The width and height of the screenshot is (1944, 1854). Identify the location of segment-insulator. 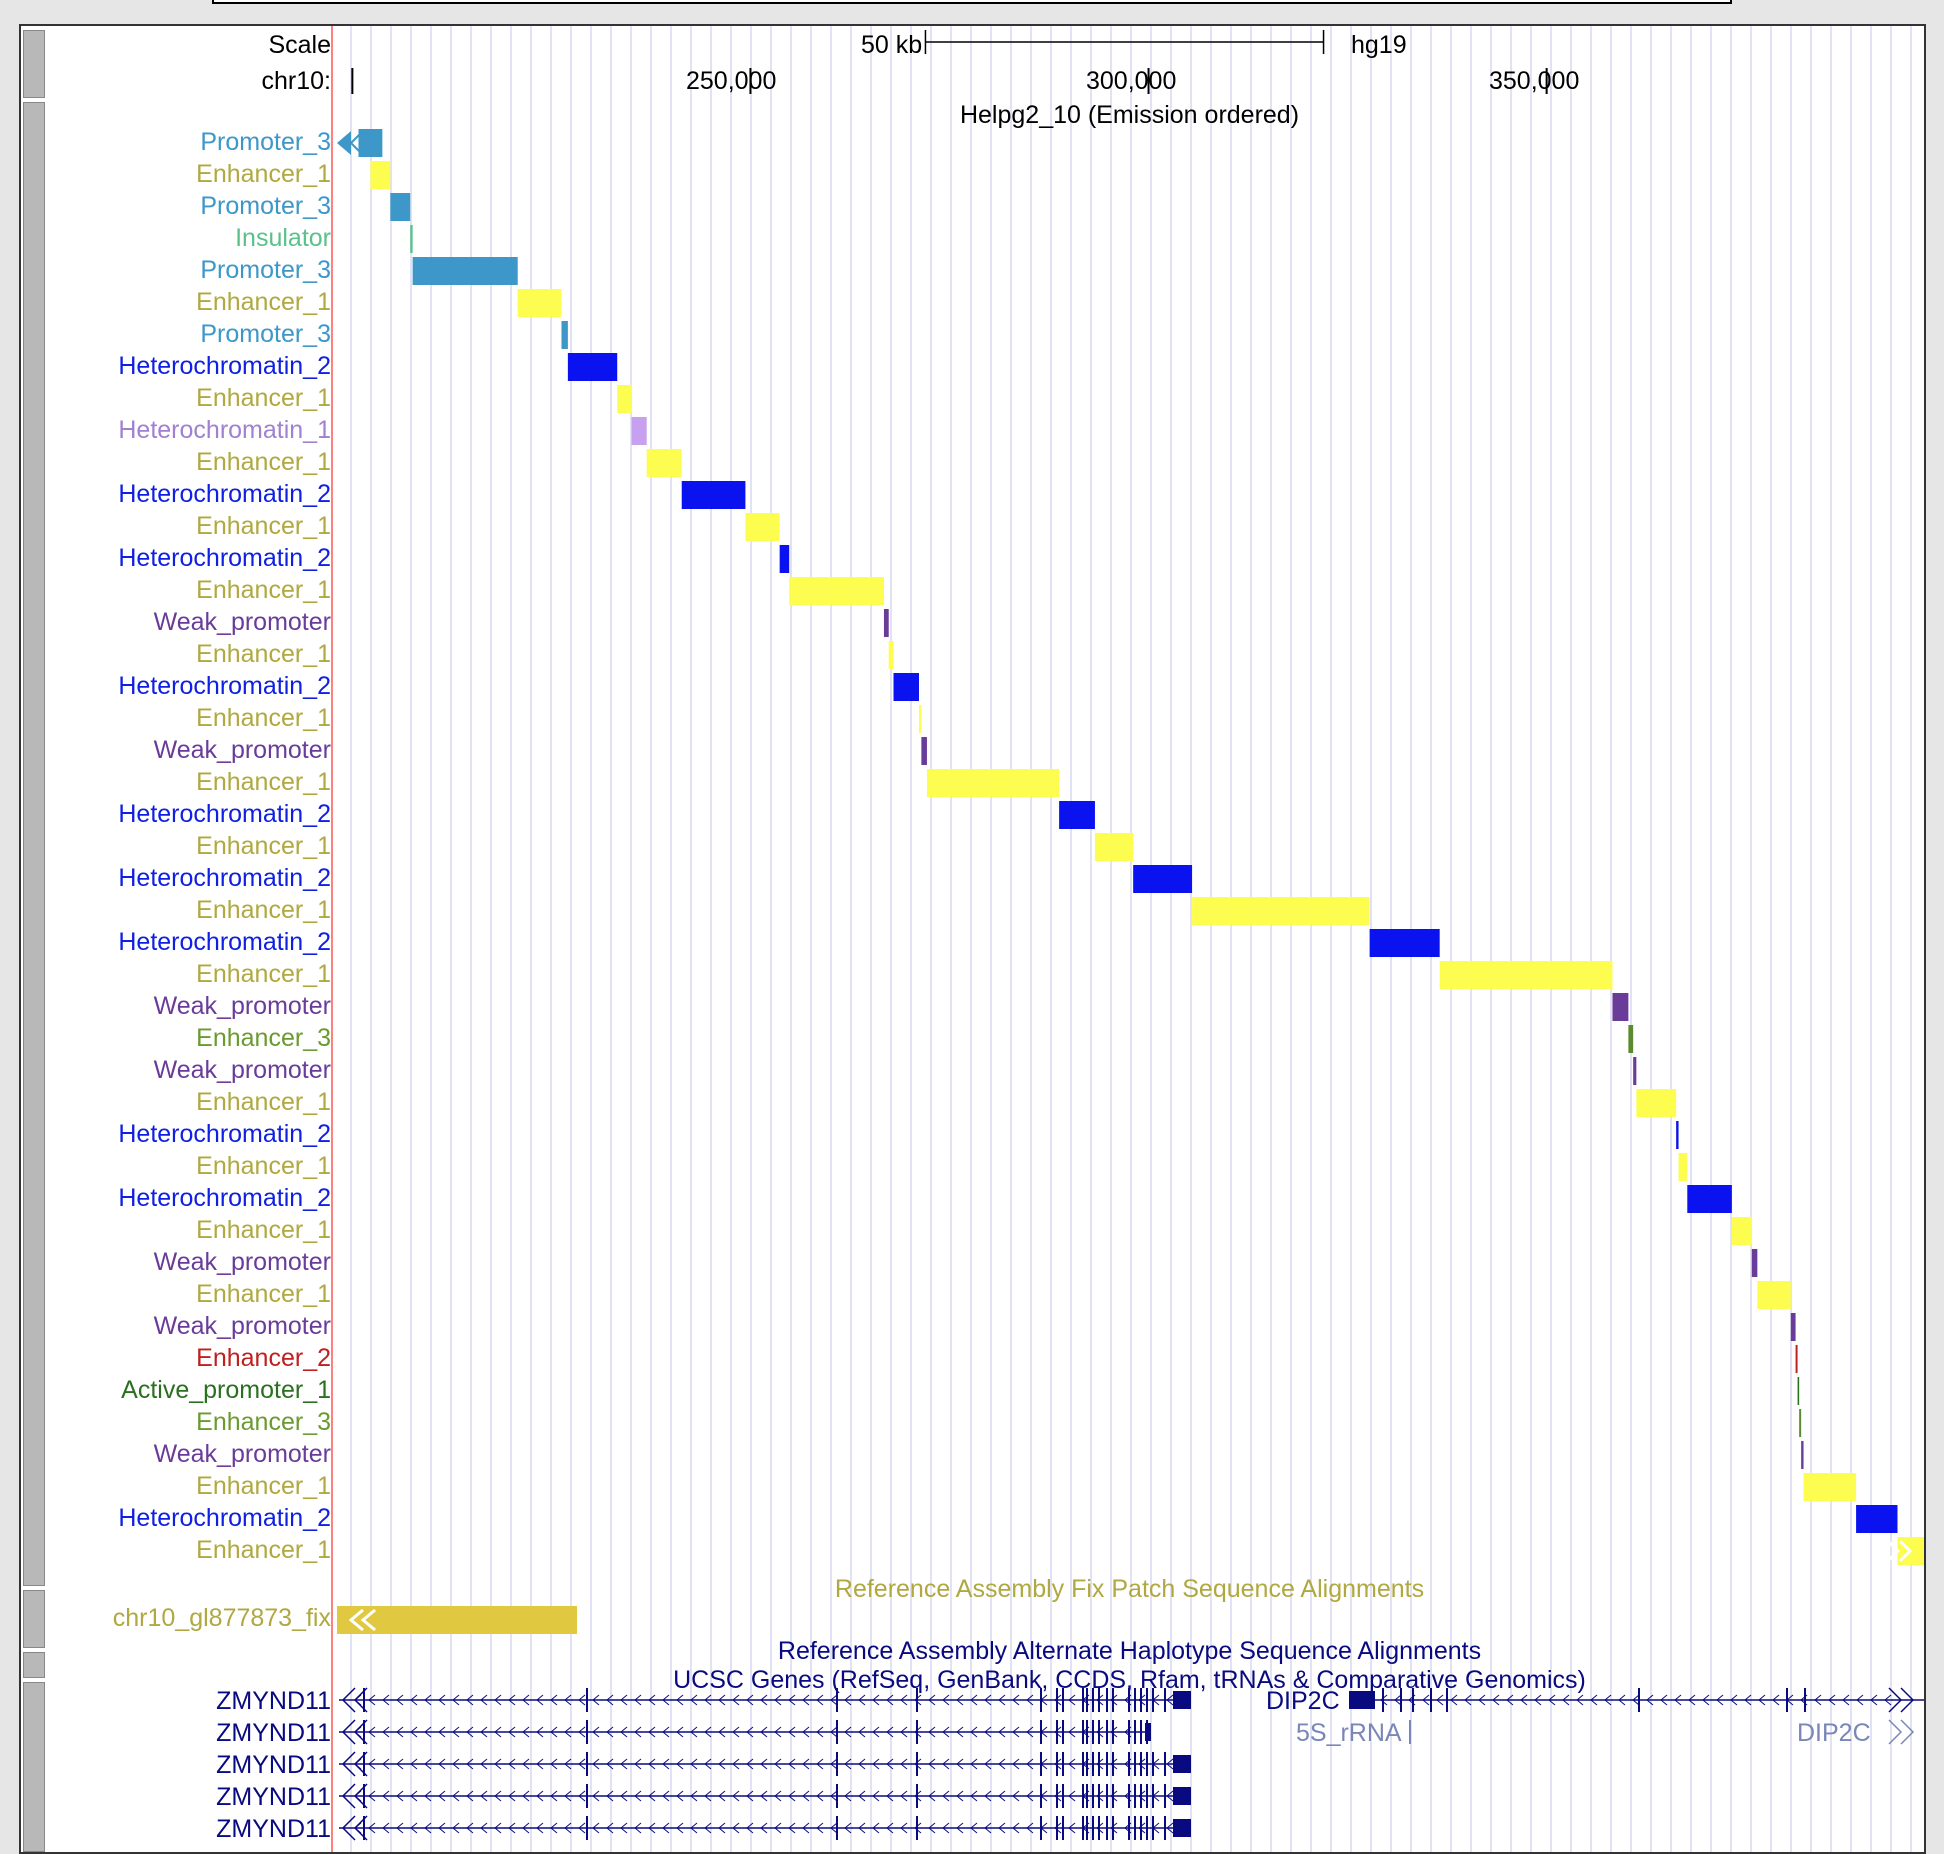
(411, 239).